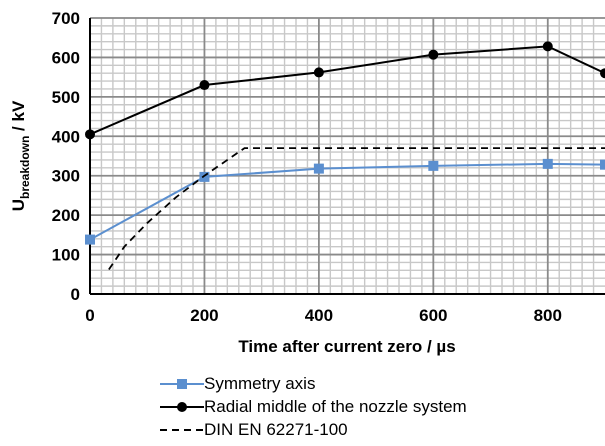 Image resolution: width=605 pixels, height=446 pixels. What do you see at coordinates (346, 346) in the screenshot?
I see `x-axis-title: Time after current zero / µs` at bounding box center [346, 346].